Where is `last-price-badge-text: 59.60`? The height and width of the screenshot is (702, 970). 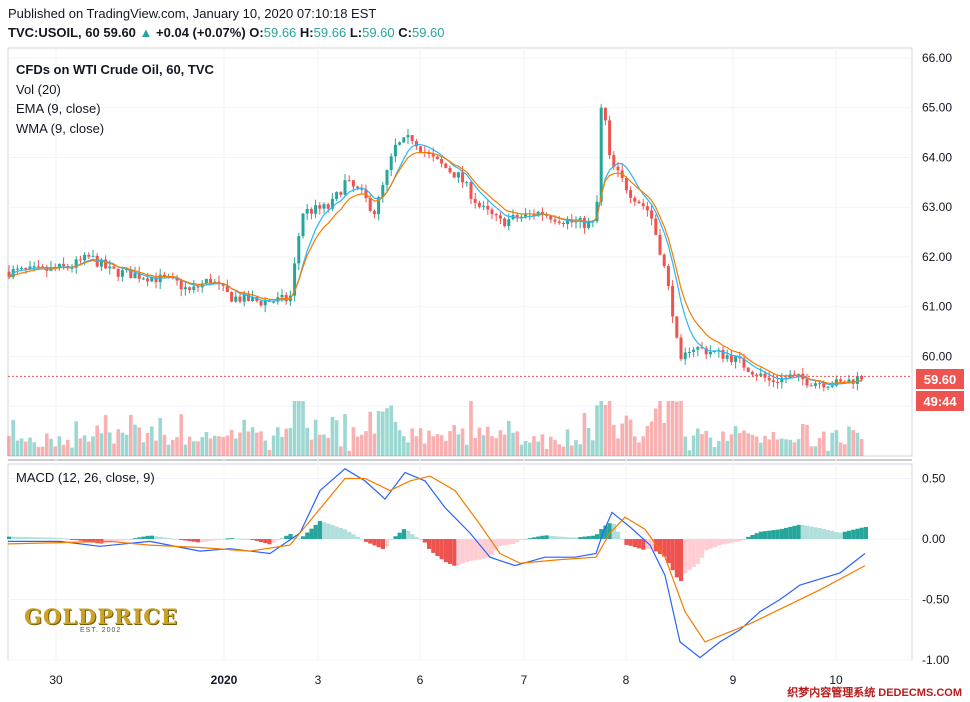 last-price-badge-text: 59.60 is located at coordinates (940, 379).